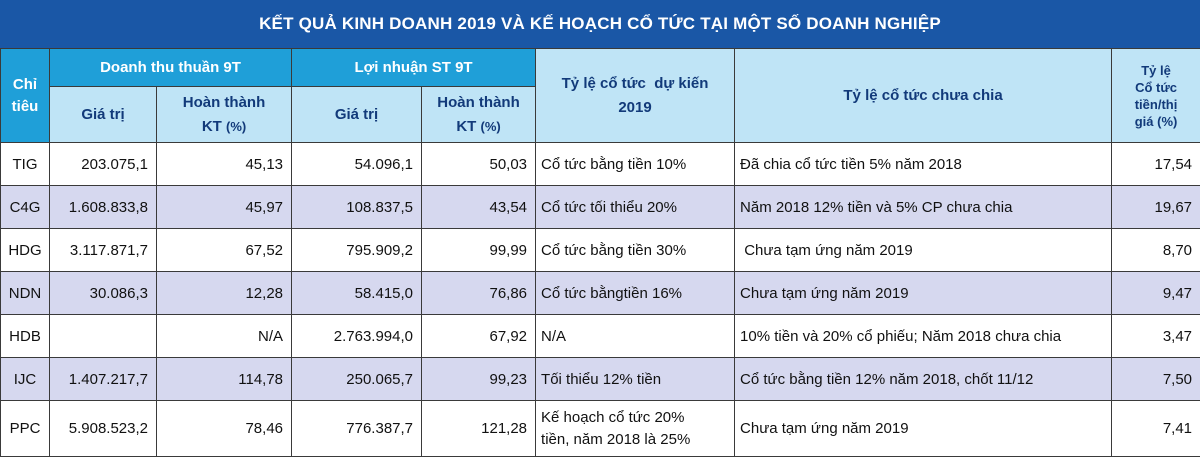 The width and height of the screenshot is (1200, 457). Describe the element at coordinates (635, 250) in the screenshot. I see `cell-plan: Cổ tức bằng tiền 30%` at that location.